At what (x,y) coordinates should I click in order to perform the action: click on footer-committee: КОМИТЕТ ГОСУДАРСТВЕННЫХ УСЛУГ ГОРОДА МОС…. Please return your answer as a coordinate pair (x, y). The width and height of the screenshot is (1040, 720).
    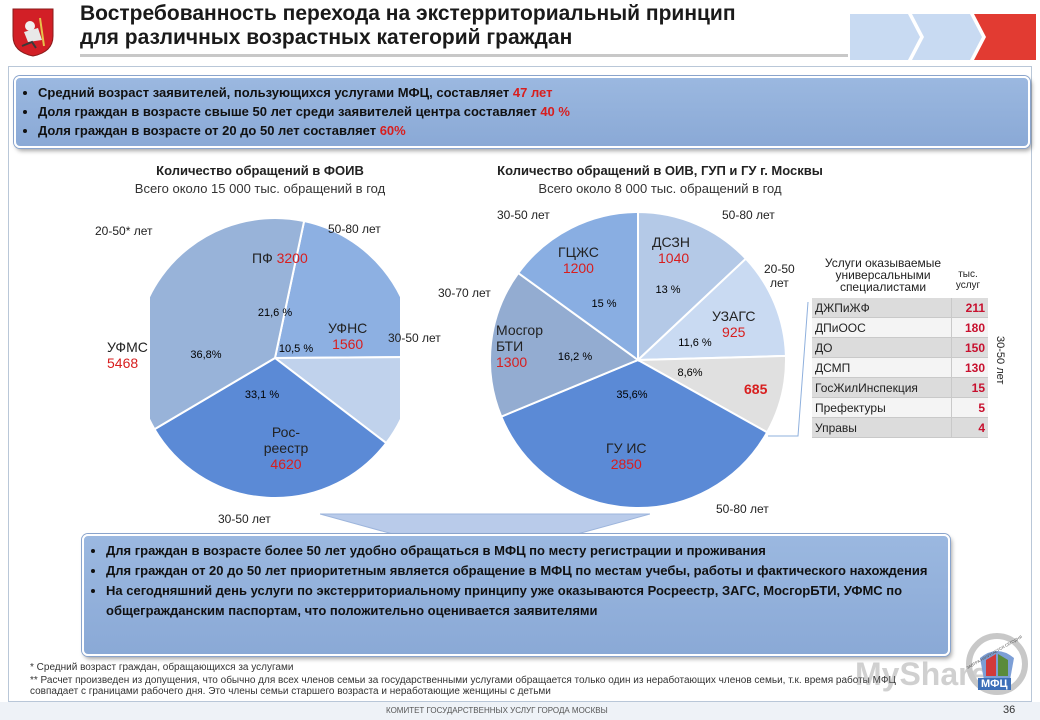
    Looking at the image, I should click on (497, 710).